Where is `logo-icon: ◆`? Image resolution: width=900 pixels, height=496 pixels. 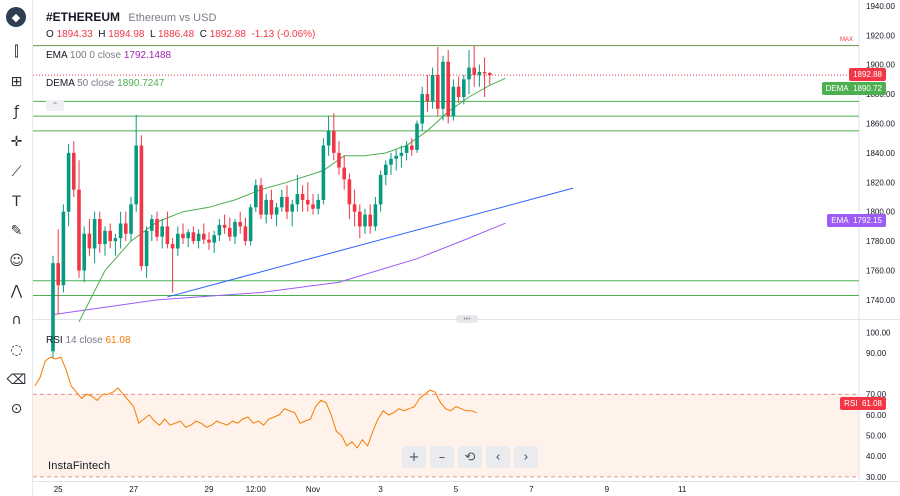
logo-icon: ◆ is located at coordinates (16, 17).